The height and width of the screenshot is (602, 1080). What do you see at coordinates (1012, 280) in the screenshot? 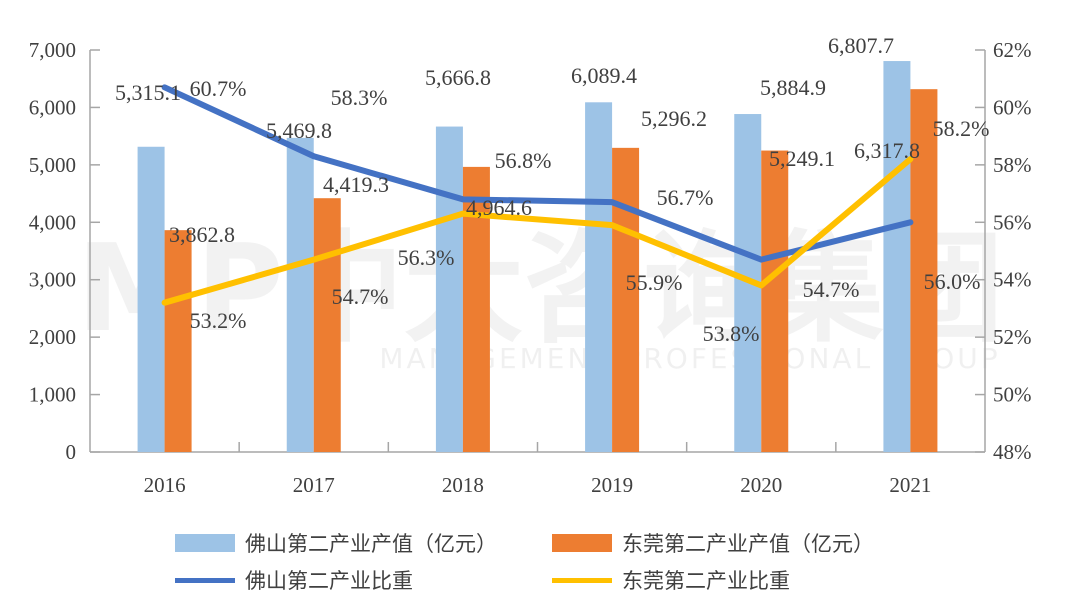
I see `right-axis-tick-label: 54%` at bounding box center [1012, 280].